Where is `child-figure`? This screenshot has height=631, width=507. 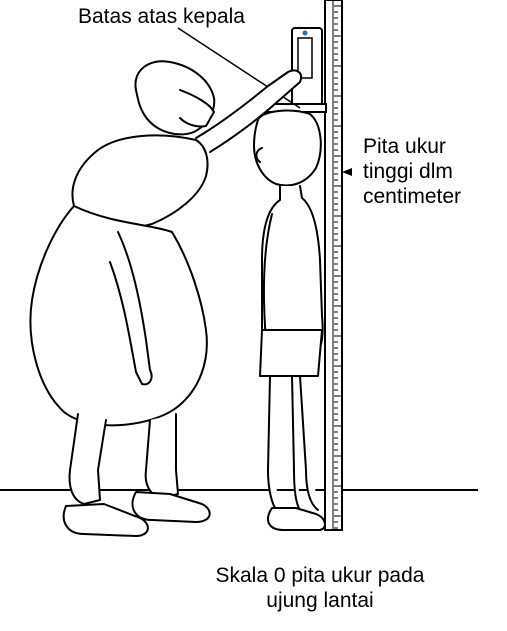
child-figure is located at coordinates (289, 320).